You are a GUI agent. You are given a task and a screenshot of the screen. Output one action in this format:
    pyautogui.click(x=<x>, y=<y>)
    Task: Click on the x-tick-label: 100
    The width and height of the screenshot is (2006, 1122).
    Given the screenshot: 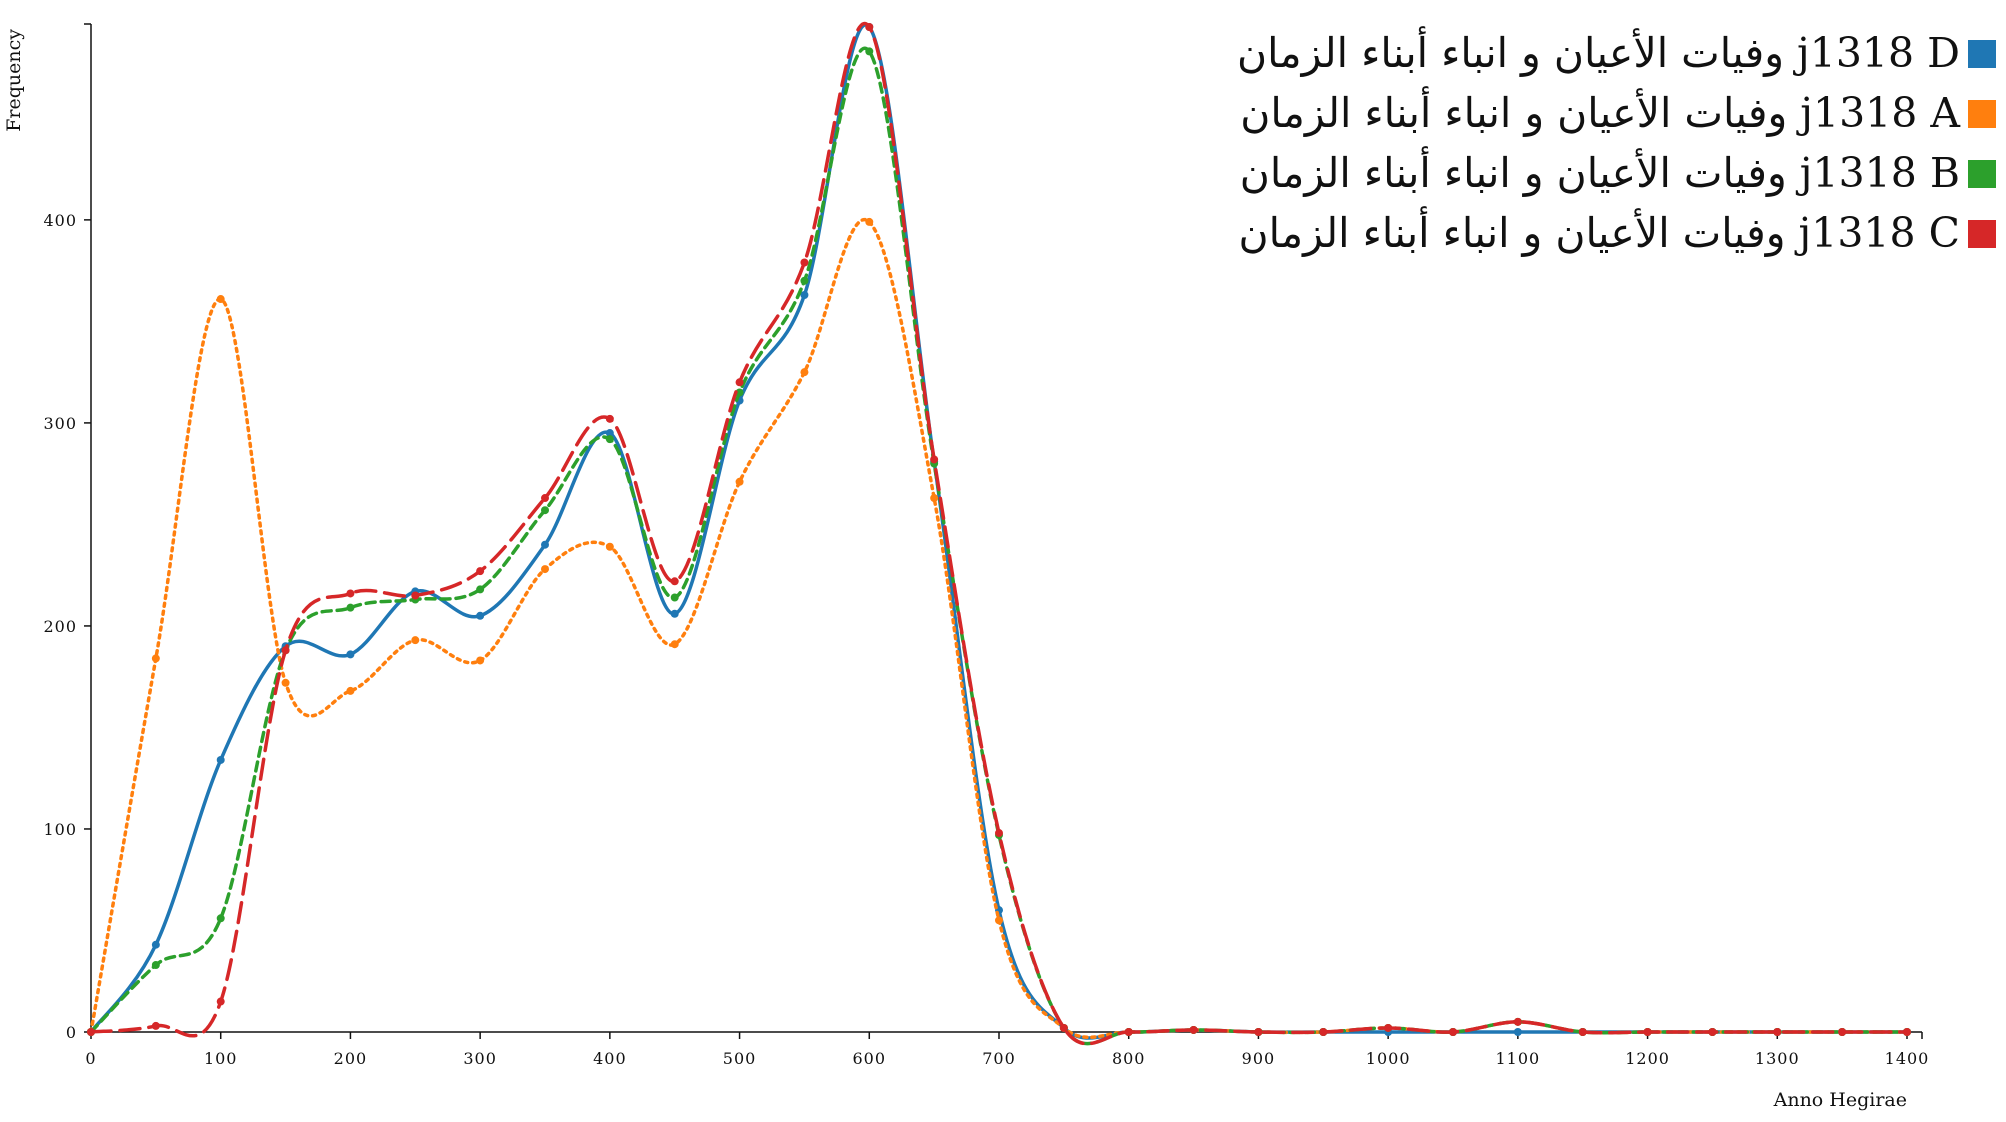 What is the action you would take?
    pyautogui.click(x=221, y=1058)
    